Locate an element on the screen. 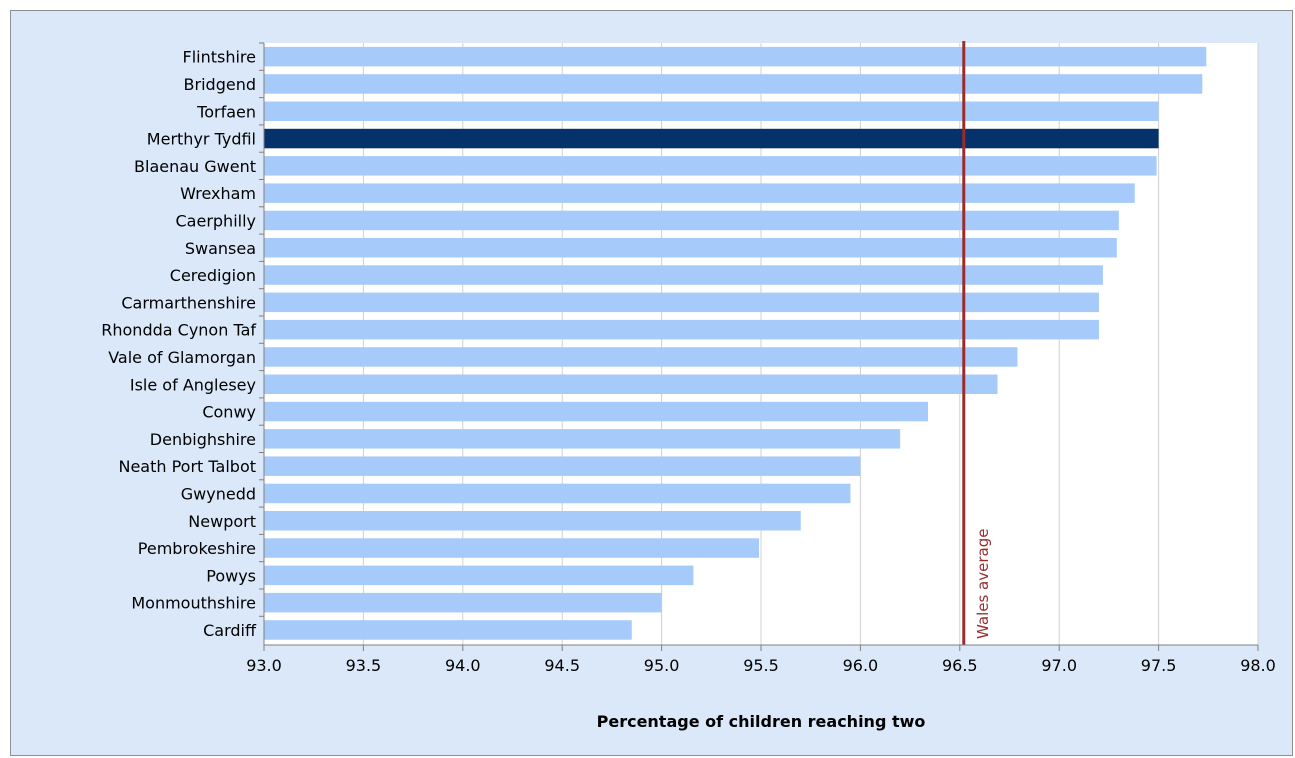 The width and height of the screenshot is (1295, 758). category-label: Gwynedd is located at coordinates (218, 493).